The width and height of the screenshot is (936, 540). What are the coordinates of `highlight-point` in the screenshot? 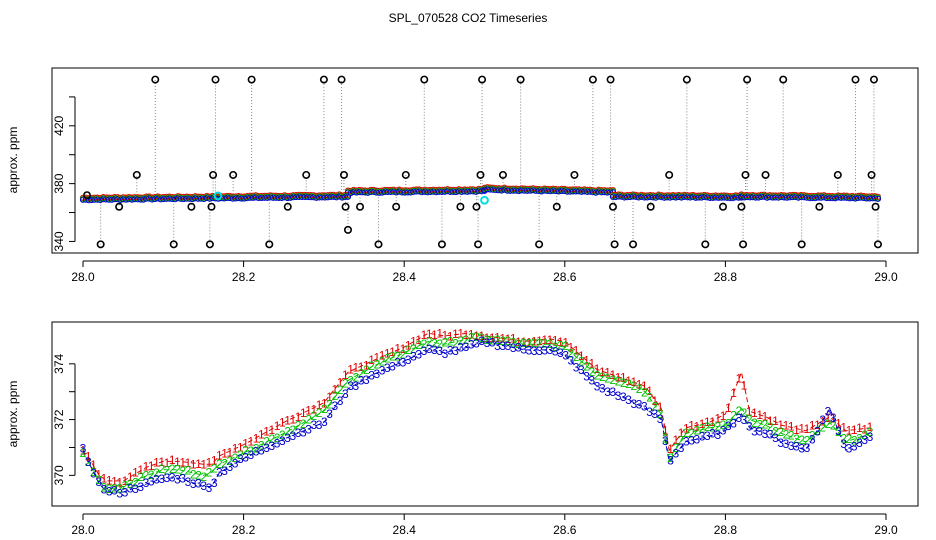 It's located at (484, 200).